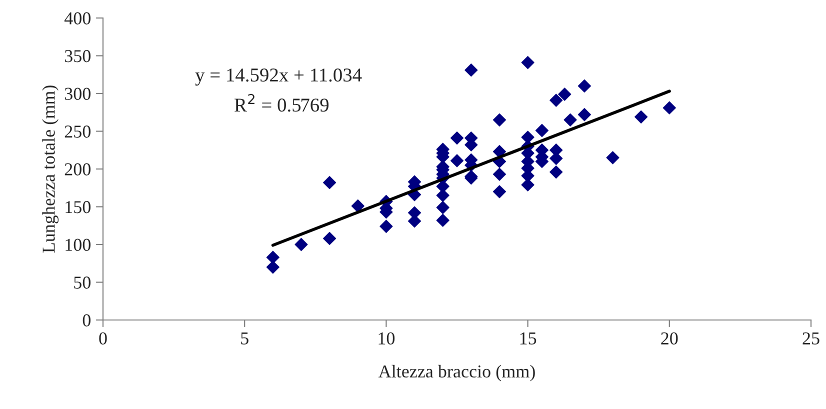 The height and width of the screenshot is (409, 826). What do you see at coordinates (77, 94) in the screenshot?
I see `y-tick-label: 300` at bounding box center [77, 94].